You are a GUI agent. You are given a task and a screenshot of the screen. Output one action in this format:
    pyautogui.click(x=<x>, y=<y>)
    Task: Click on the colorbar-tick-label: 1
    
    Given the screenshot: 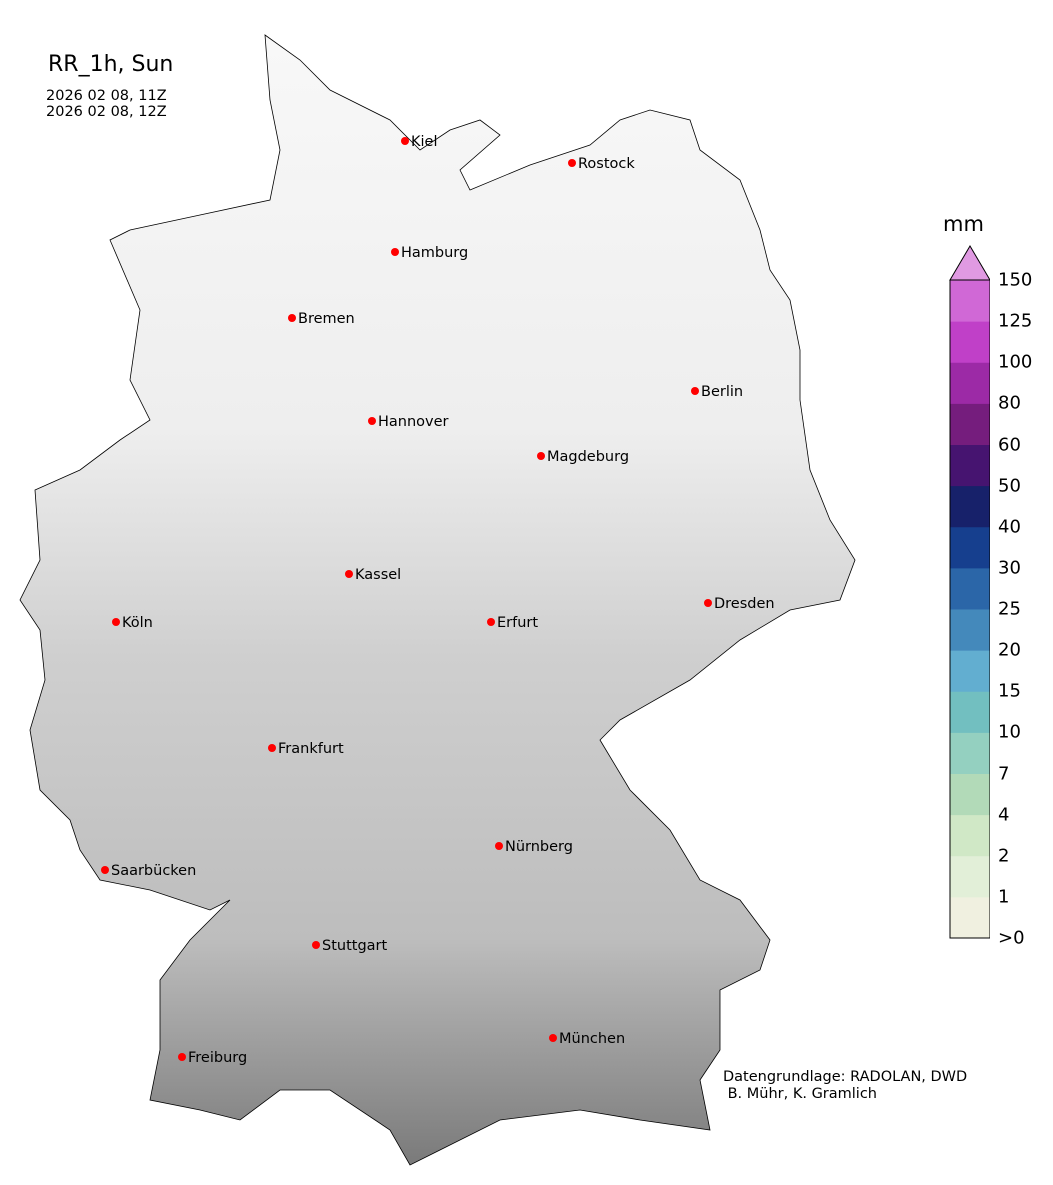 What is the action you would take?
    pyautogui.click(x=1004, y=897)
    